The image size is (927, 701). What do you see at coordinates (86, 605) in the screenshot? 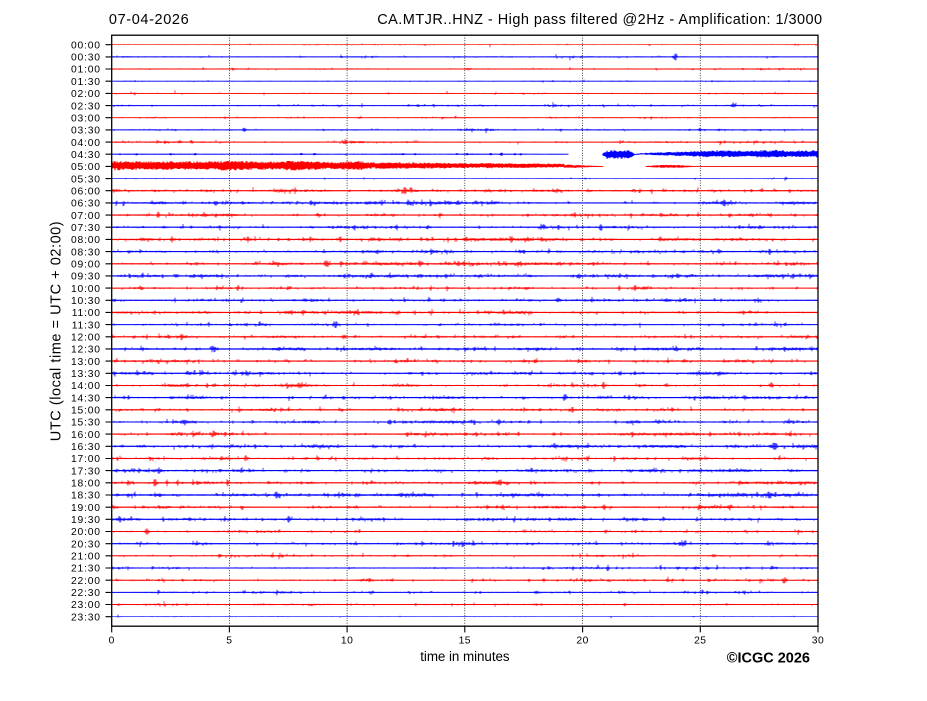
I see `svg-text: 23:00` at bounding box center [86, 605].